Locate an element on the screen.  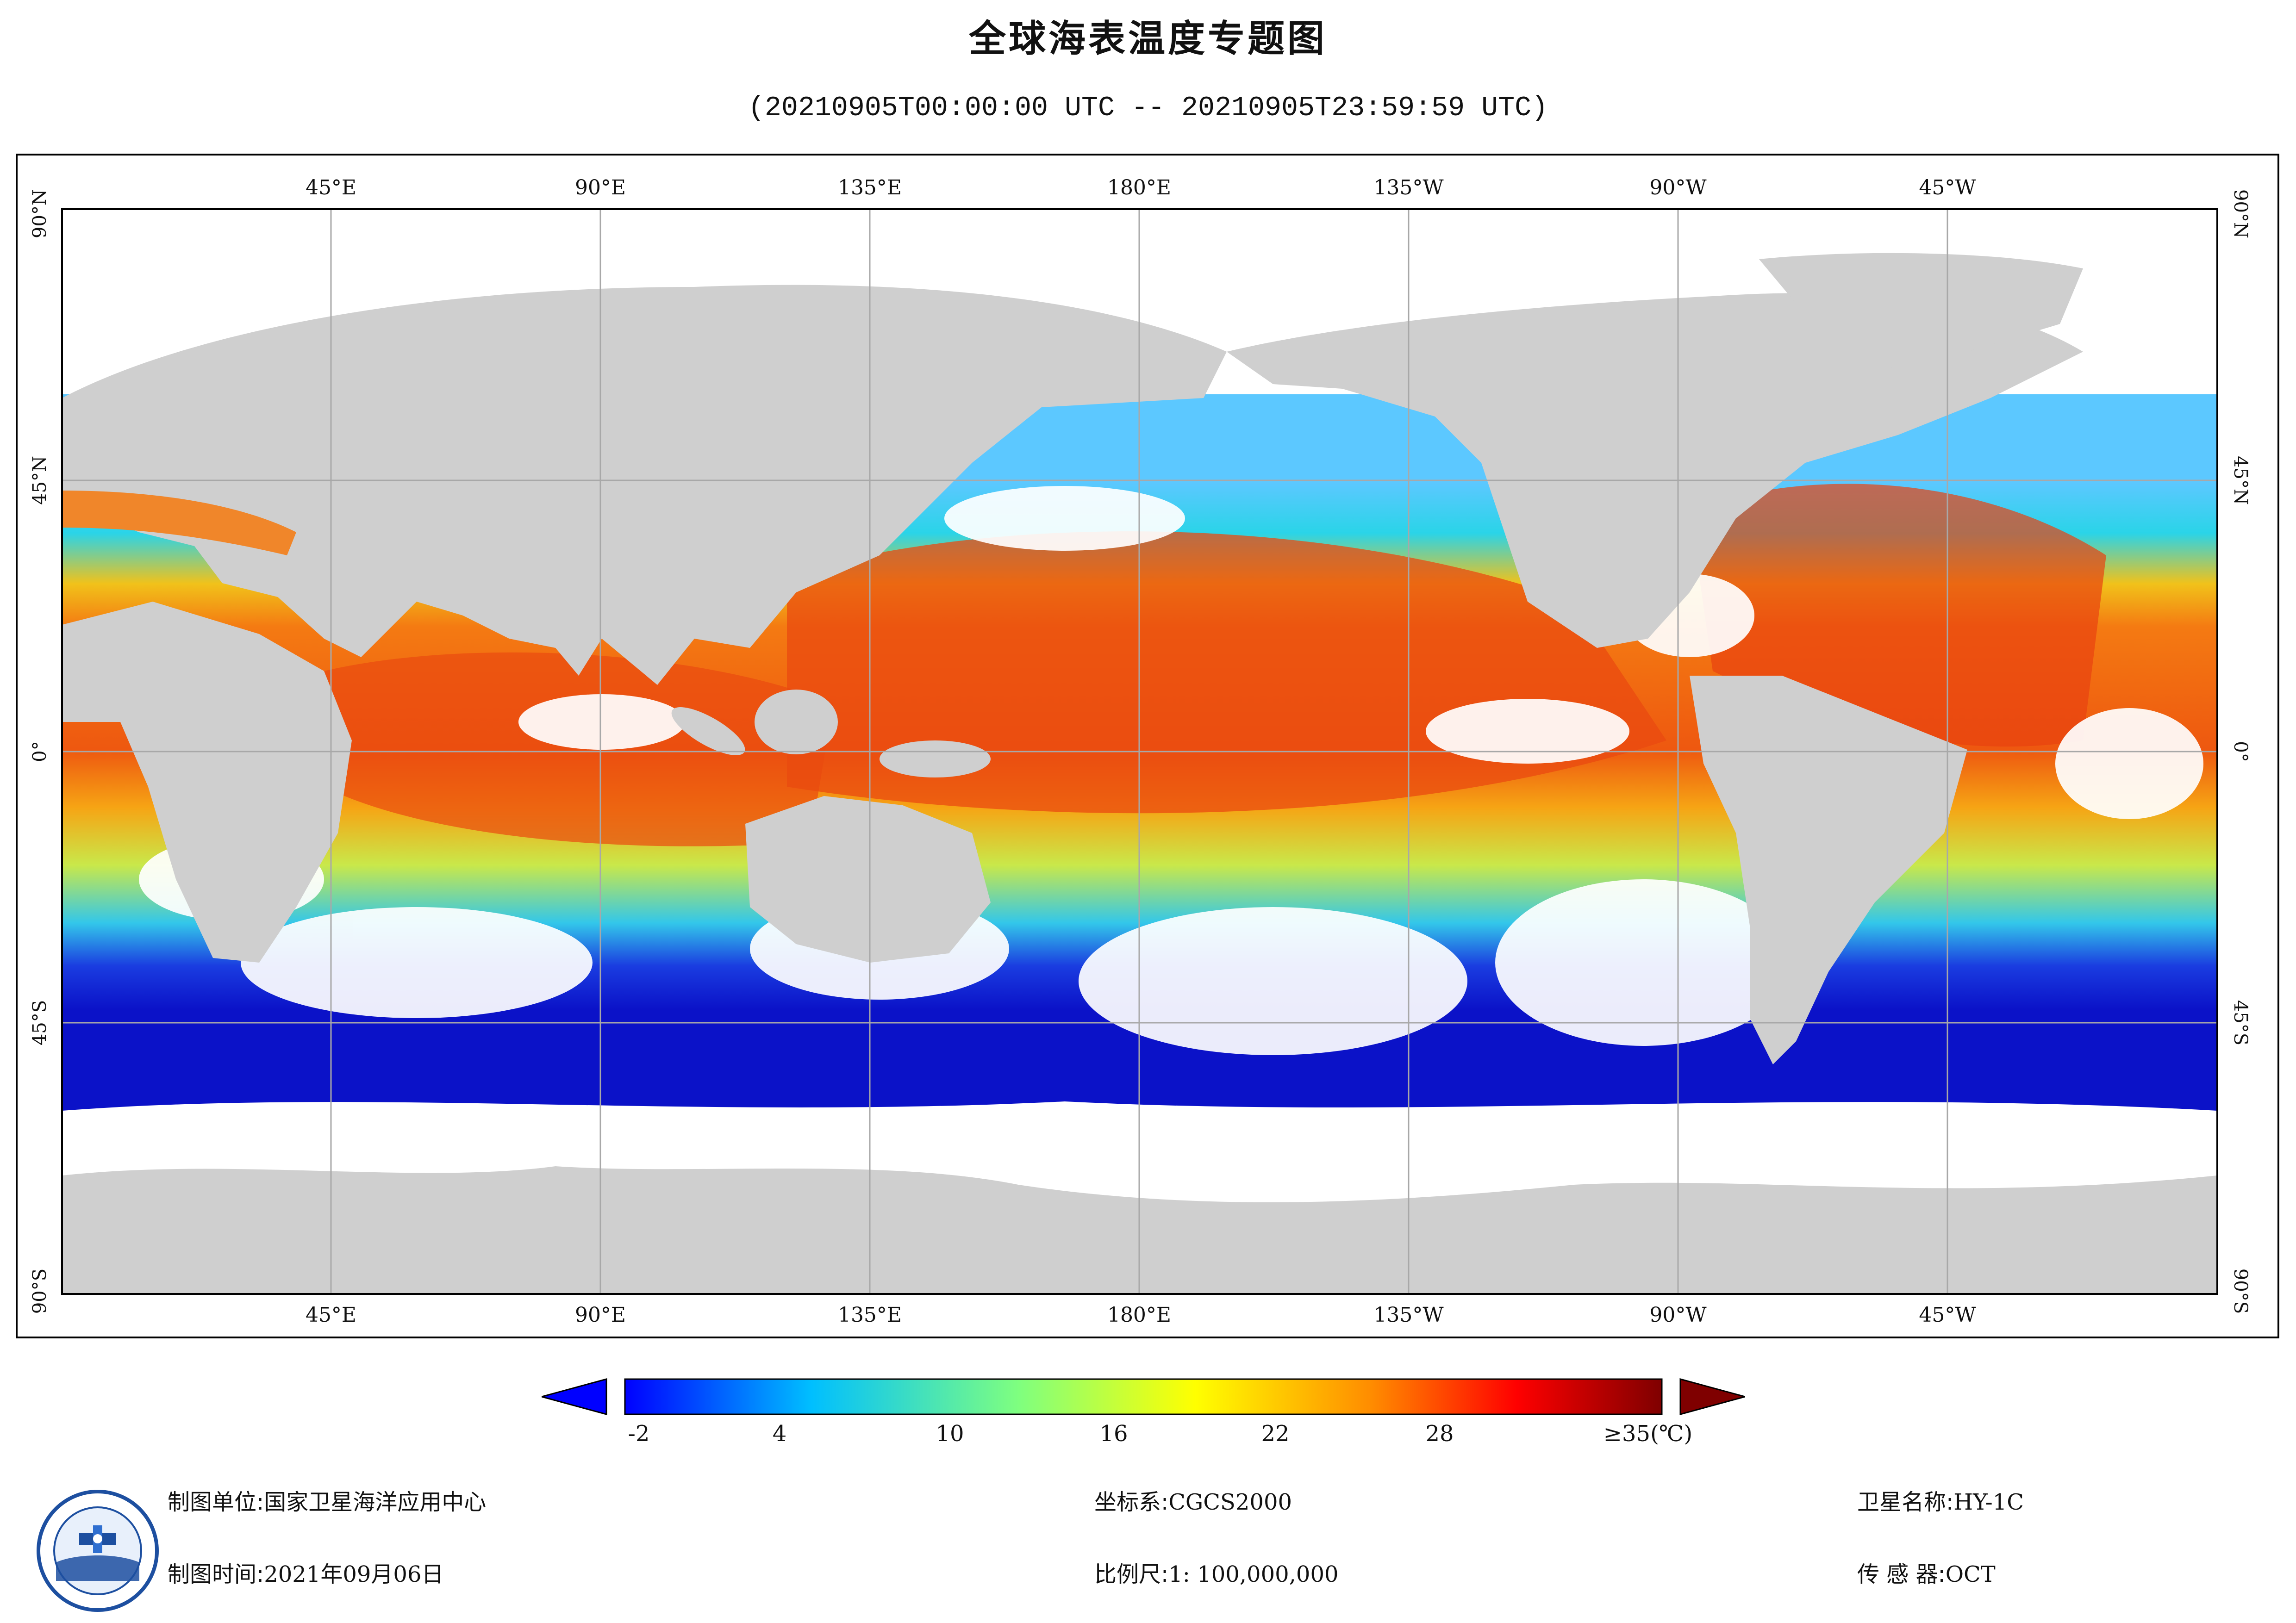
lat-label-right-45n: 45°N is located at coordinates (2240, 480).